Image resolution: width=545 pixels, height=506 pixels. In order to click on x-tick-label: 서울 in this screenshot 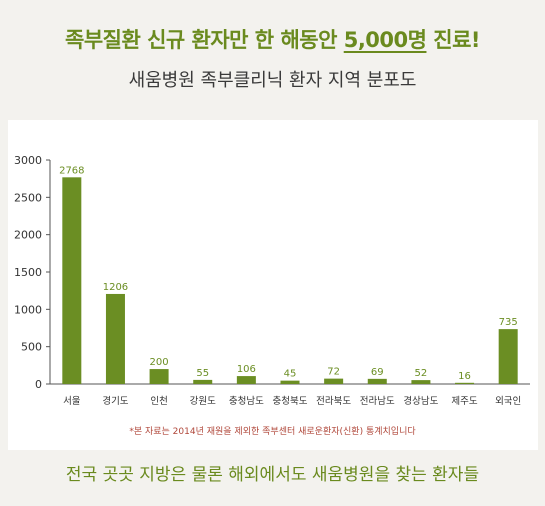, I will do `click(72, 401)`.